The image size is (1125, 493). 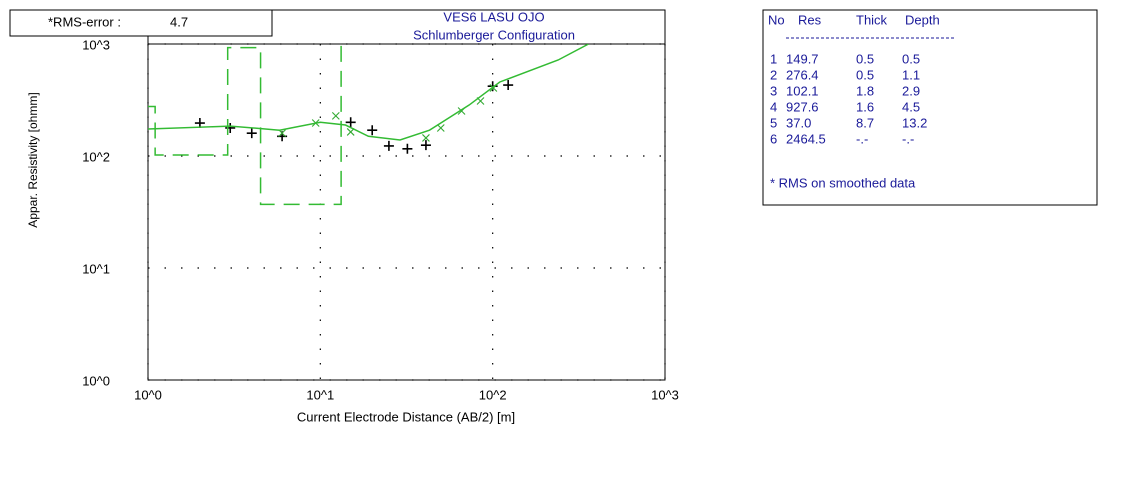 What do you see at coordinates (141, 23) in the screenshot?
I see `rms-box` at bounding box center [141, 23].